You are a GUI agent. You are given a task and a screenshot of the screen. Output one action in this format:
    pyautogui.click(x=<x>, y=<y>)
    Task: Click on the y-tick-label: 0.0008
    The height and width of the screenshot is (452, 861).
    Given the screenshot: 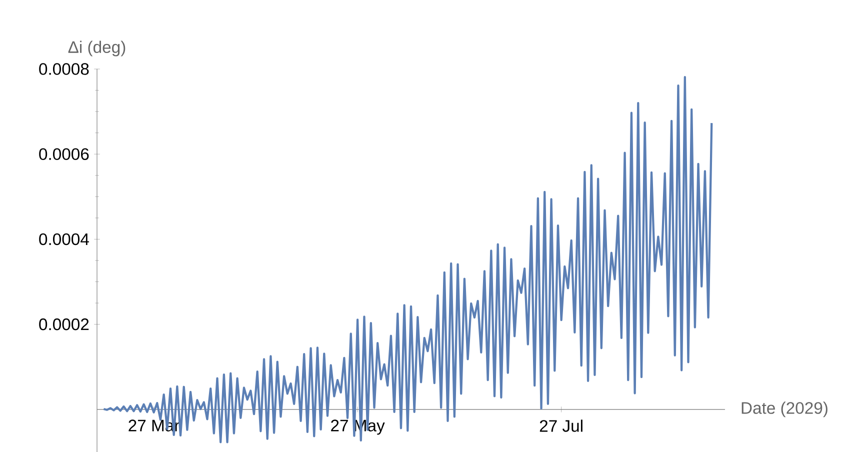 What is the action you would take?
    pyautogui.click(x=64, y=69)
    